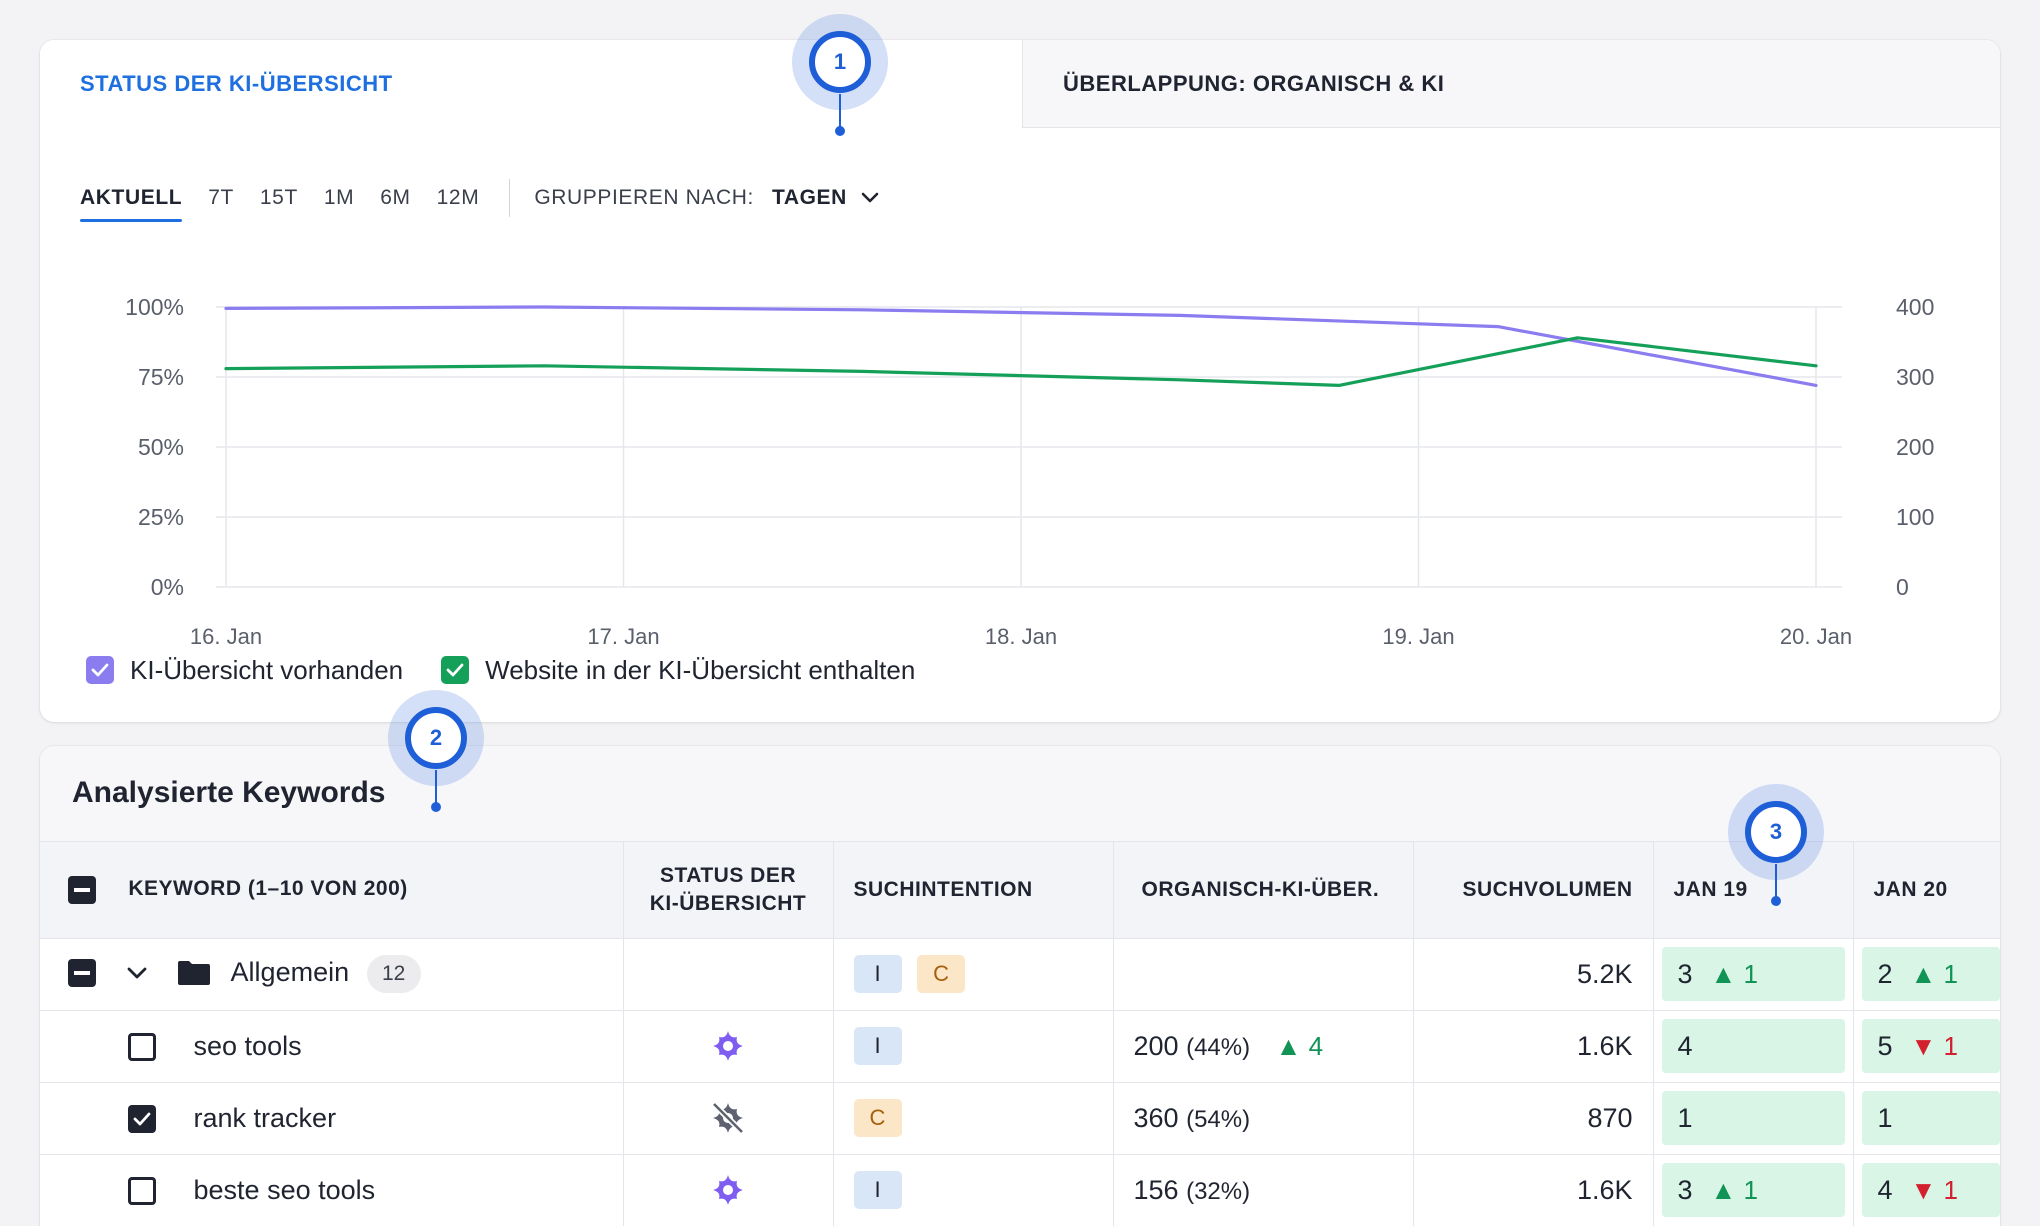 This screenshot has height=1226, width=2040. I want to click on overlap-change-up: ▲ 4, so click(1299, 1045).